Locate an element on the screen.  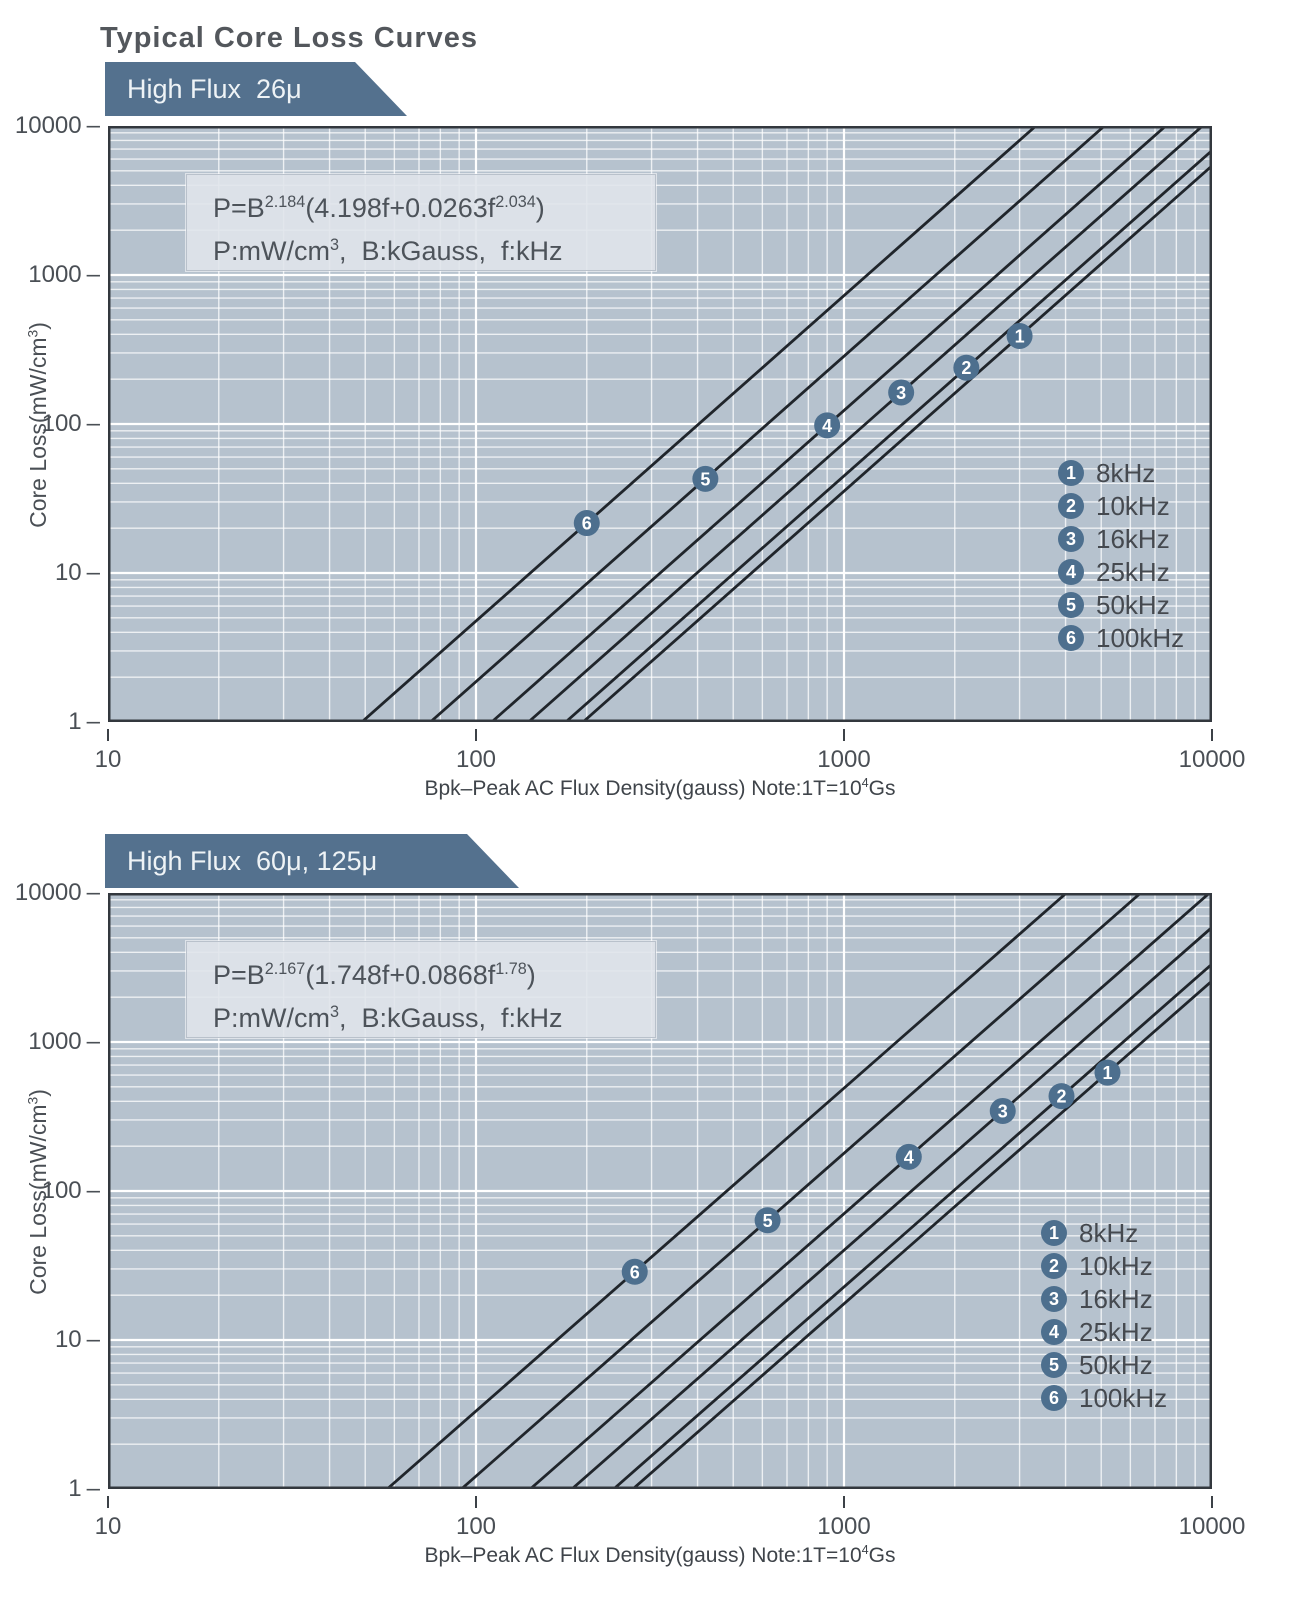
superscript: 2.167 is located at coordinates (285, 969).